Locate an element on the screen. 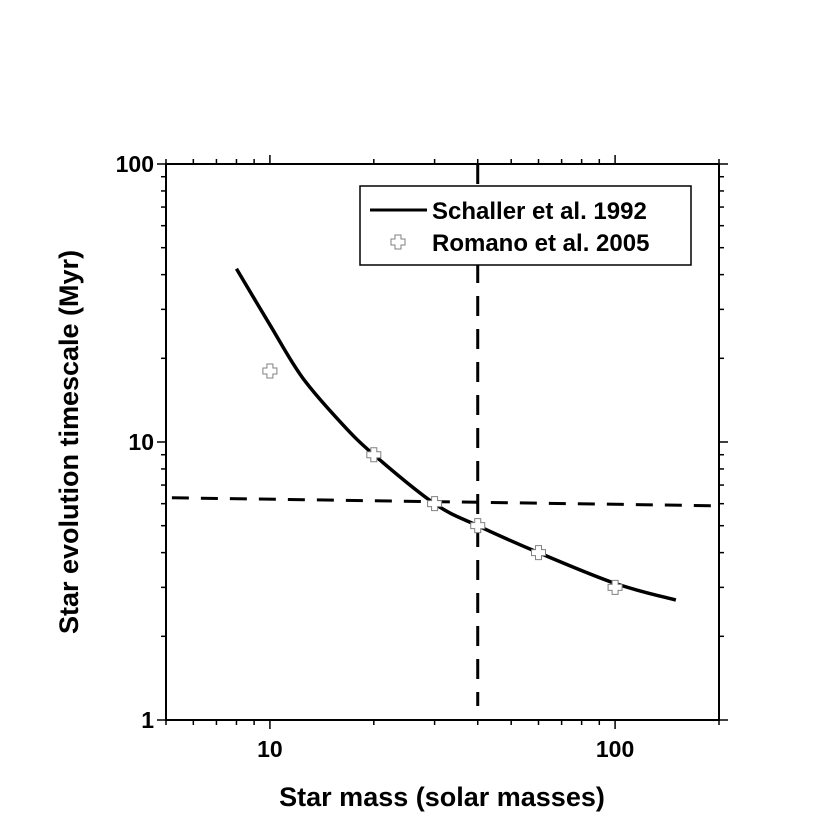 This screenshot has width=830, height=835. x-tick-label: 100 is located at coordinates (615, 749).